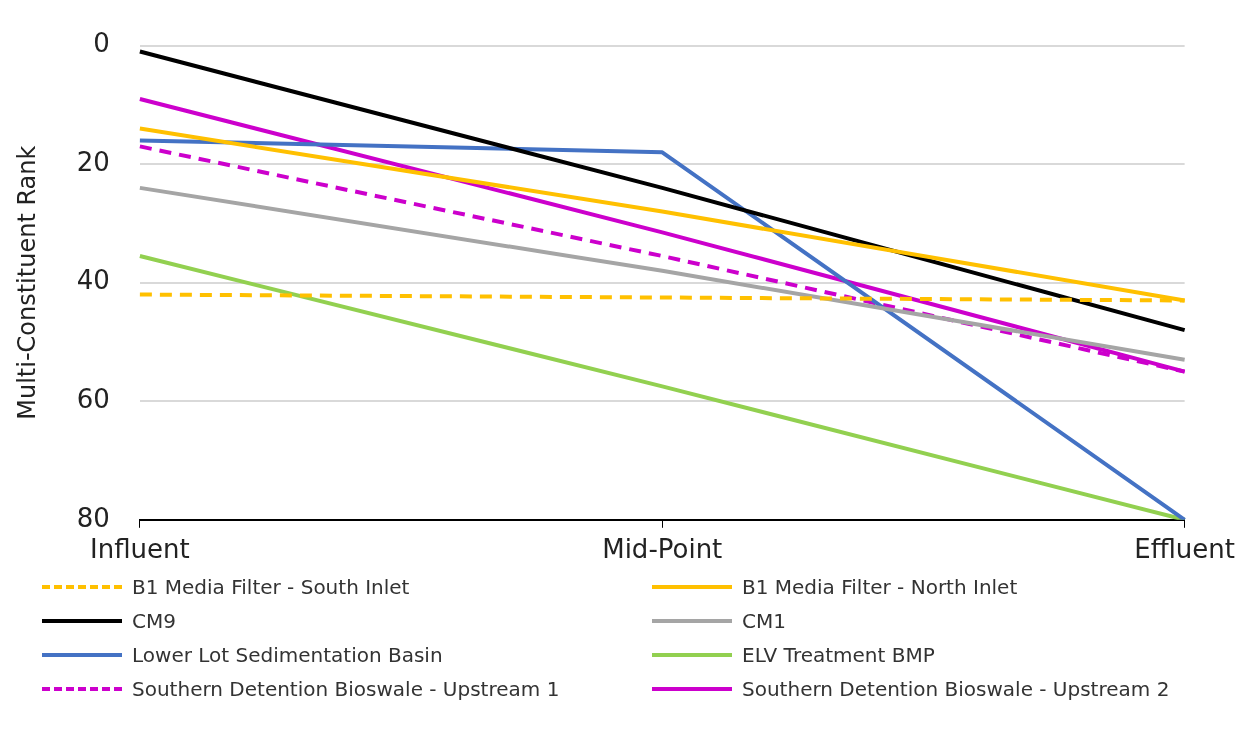  Describe the element at coordinates (346, 689) in the screenshot. I see `legend-label: Southern Detention Bioswale - Upstream 1` at that location.